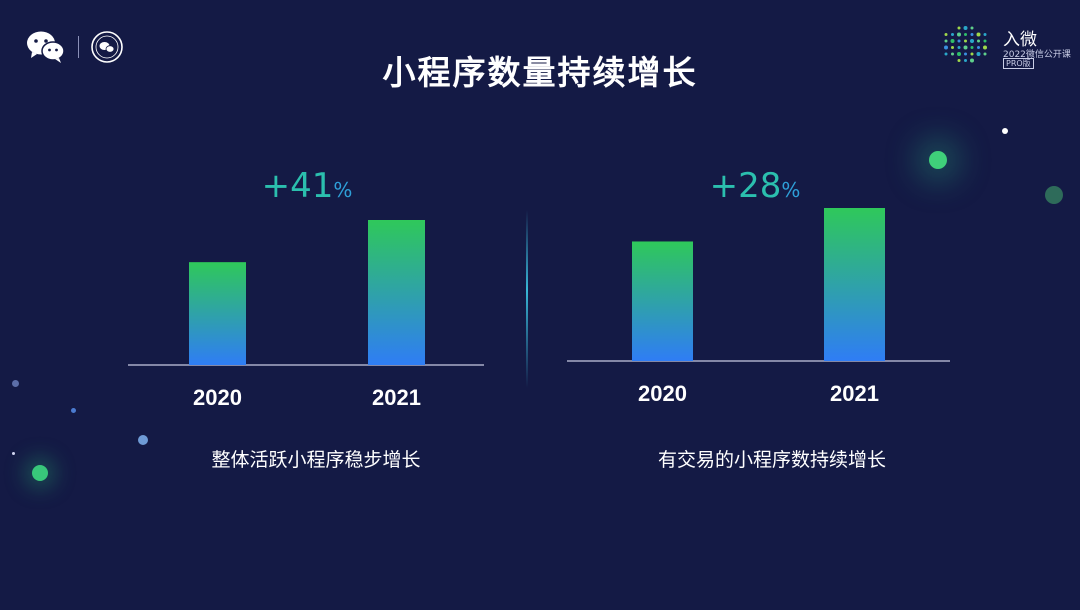 The height and width of the screenshot is (610, 1080). What do you see at coordinates (540, 72) in the screenshot?
I see `page-title: 小程序数量持续增长` at bounding box center [540, 72].